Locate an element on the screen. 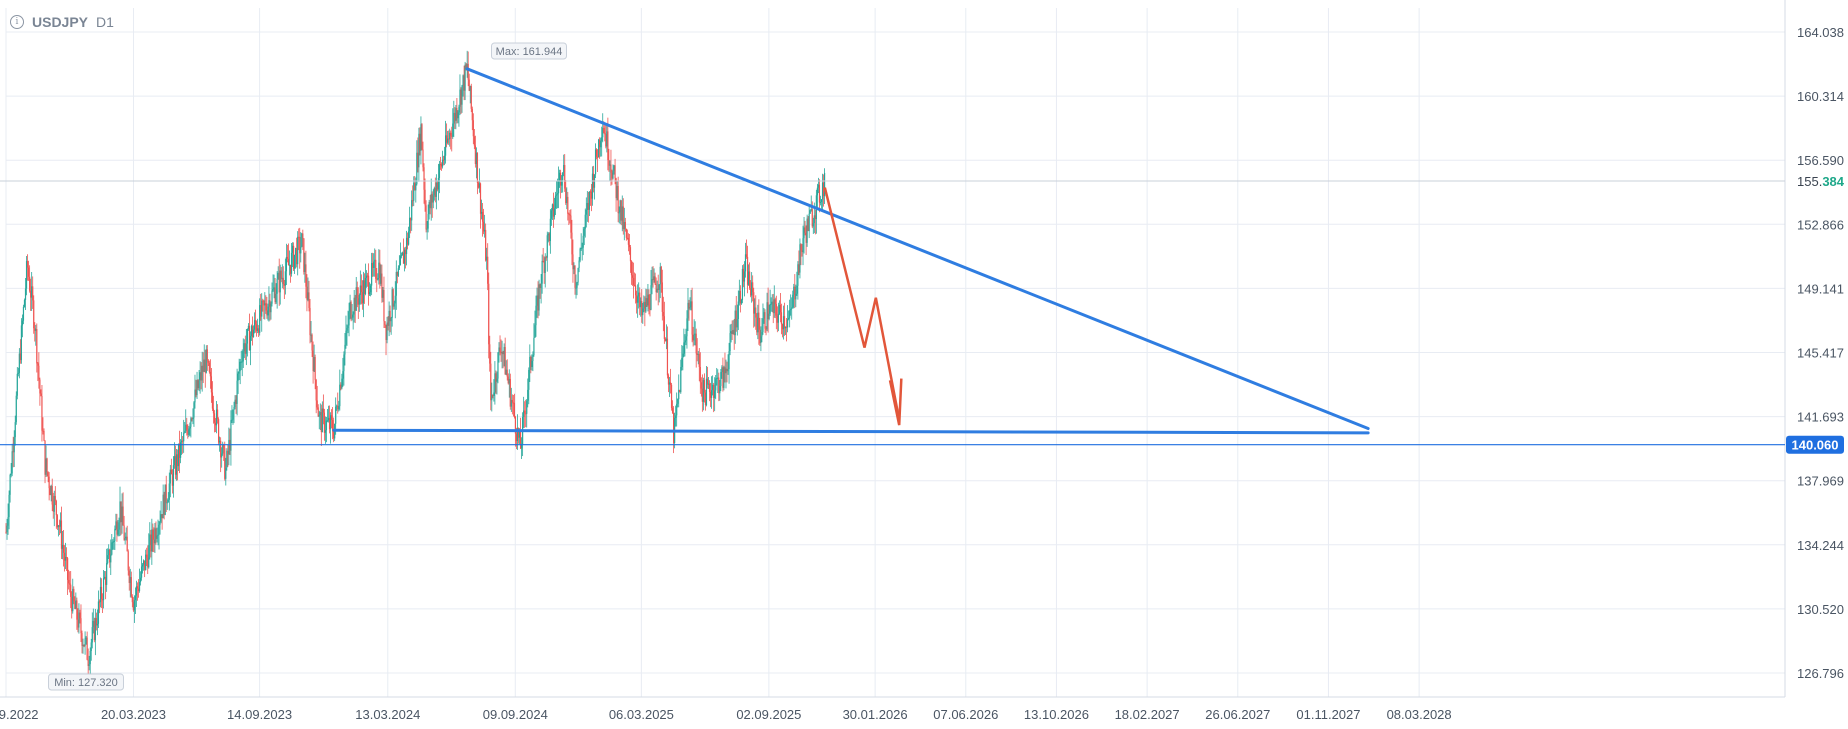 This screenshot has height=729, width=1848. max-label: Max: 161.944 is located at coordinates (529, 52).